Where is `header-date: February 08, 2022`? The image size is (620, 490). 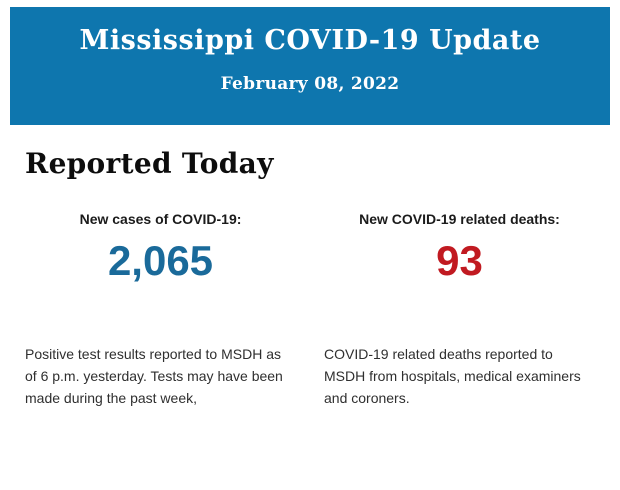 header-date: February 08, 2022 is located at coordinates (310, 84).